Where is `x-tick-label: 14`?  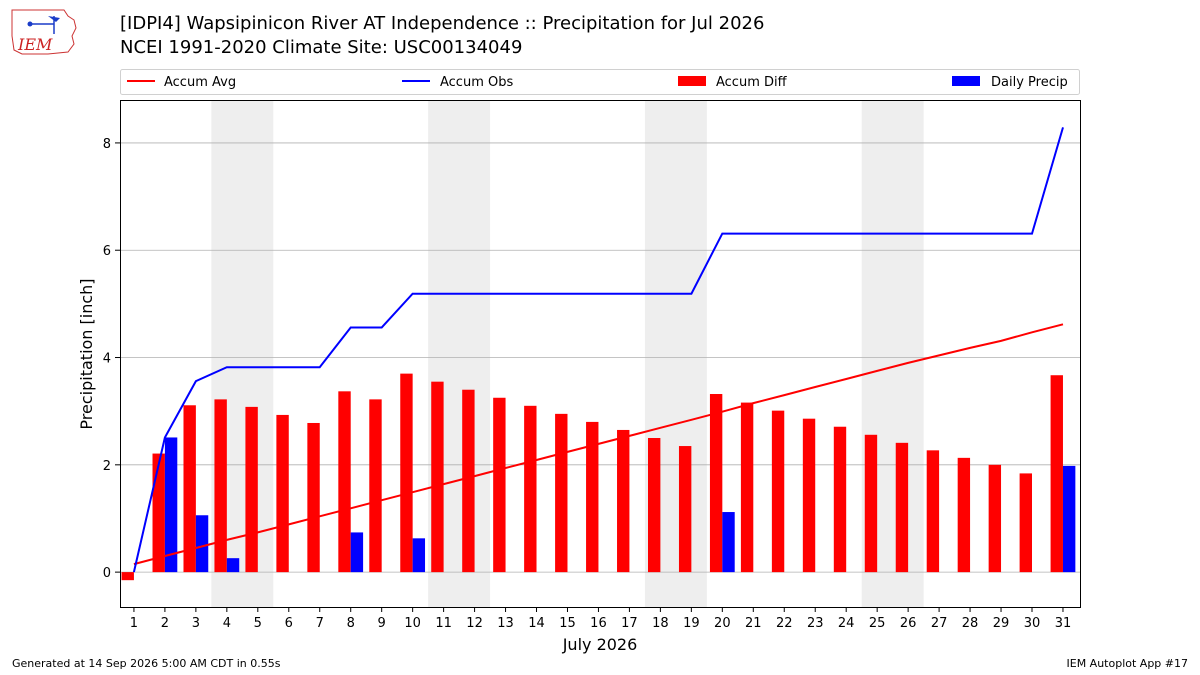 x-tick-label: 14 is located at coordinates (536, 623).